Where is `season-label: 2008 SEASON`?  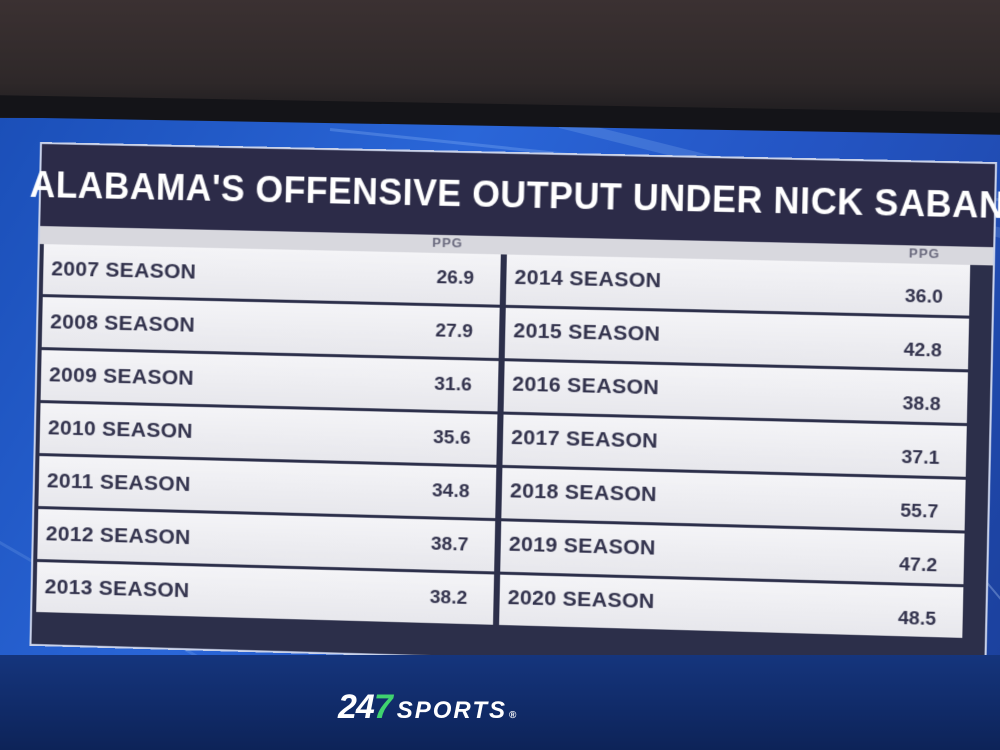
season-label: 2008 SEASON is located at coordinates (122, 323).